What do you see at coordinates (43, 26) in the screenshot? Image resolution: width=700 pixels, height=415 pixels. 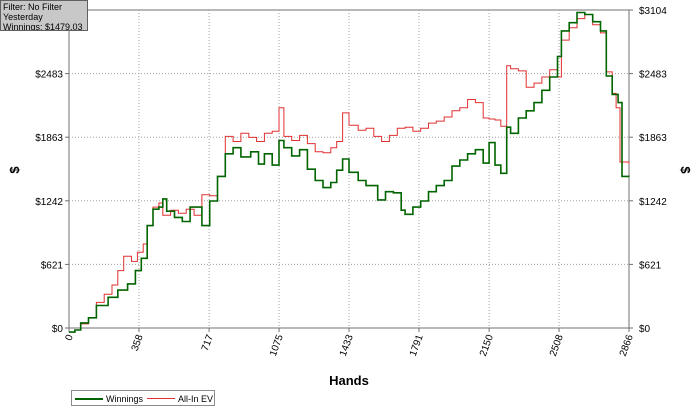 I see `winnings-total-label: Winnings: $1479.03` at bounding box center [43, 26].